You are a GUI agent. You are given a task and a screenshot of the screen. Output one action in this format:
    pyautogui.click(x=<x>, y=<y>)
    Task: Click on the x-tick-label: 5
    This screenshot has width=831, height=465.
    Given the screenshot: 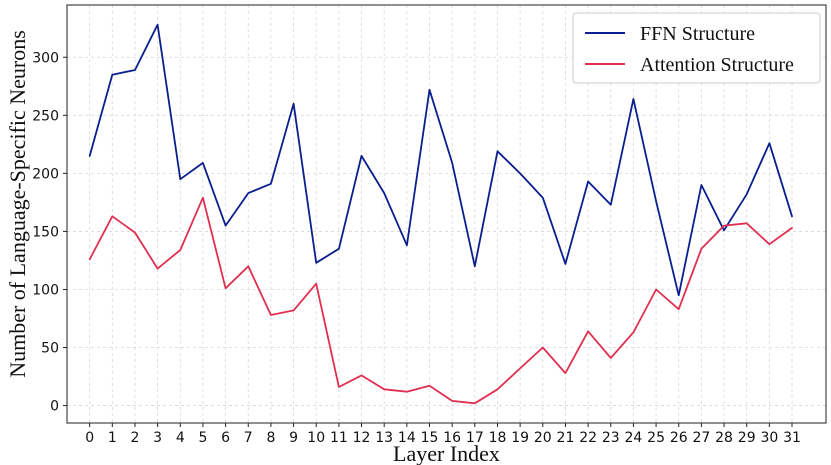 What is the action you would take?
    pyautogui.click(x=202, y=438)
    